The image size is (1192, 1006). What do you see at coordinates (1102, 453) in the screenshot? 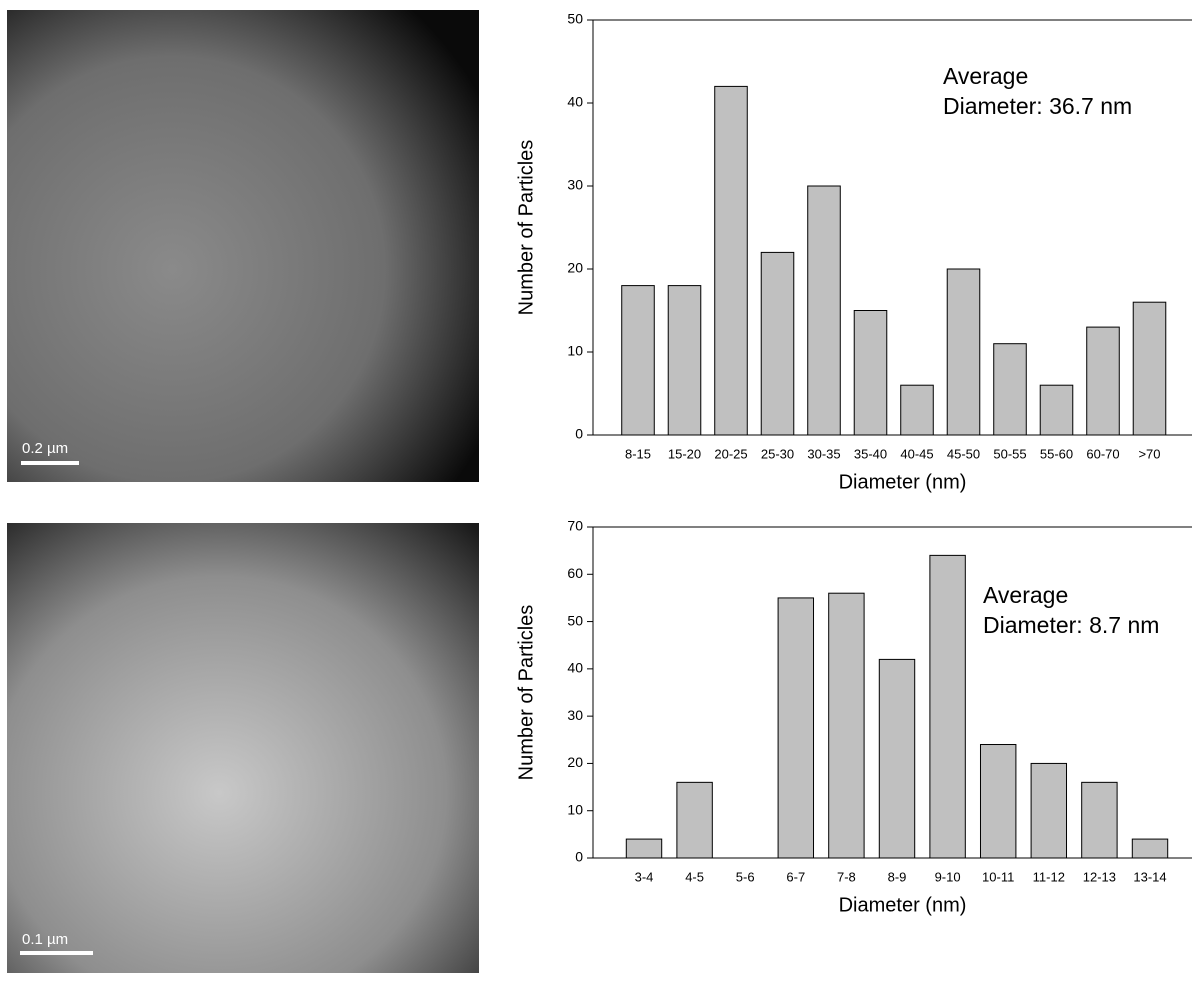
I see `x-tick-label: 60-70` at bounding box center [1102, 453].